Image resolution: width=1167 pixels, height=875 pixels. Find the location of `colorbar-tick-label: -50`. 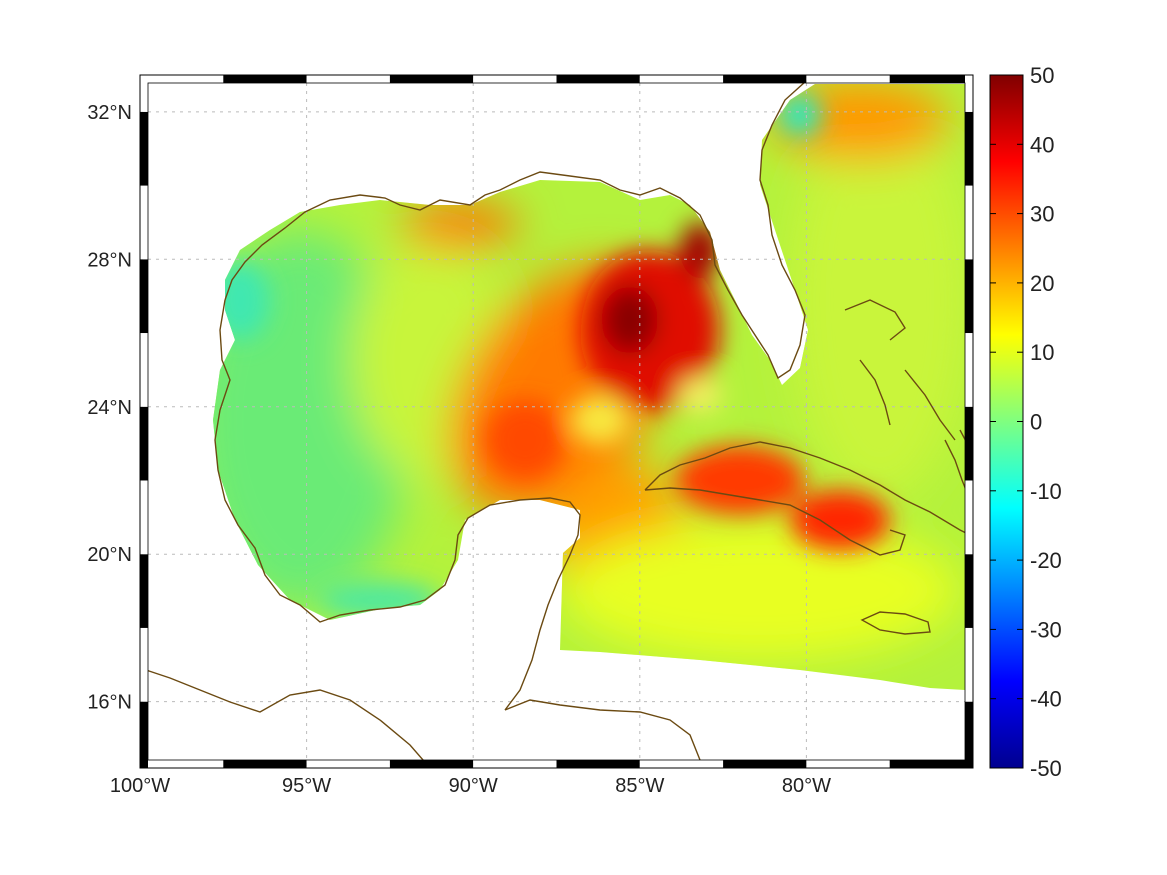

colorbar-tick-label: -50 is located at coordinates (1046, 768).